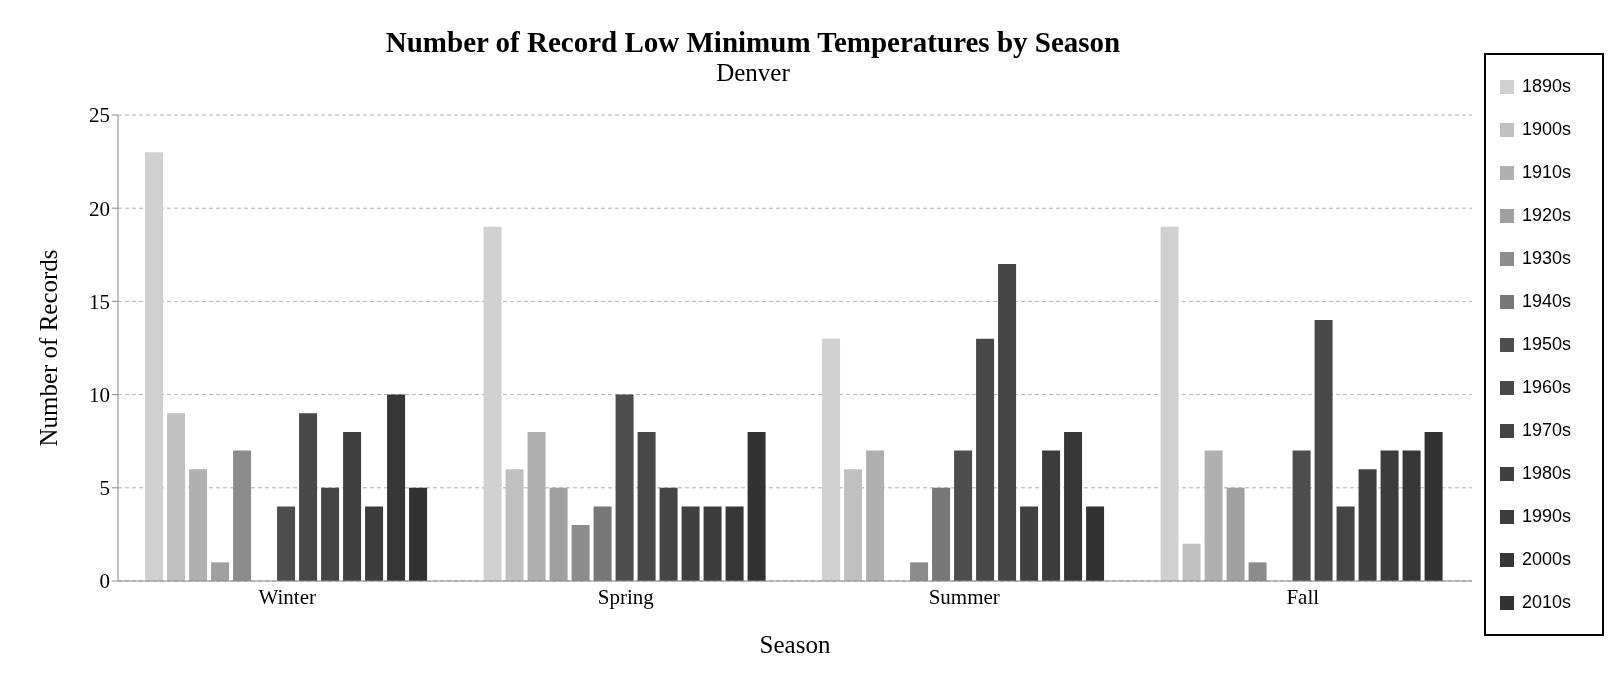 The image size is (1620, 689). I want to click on legend-label: 1930s, so click(1547, 258).